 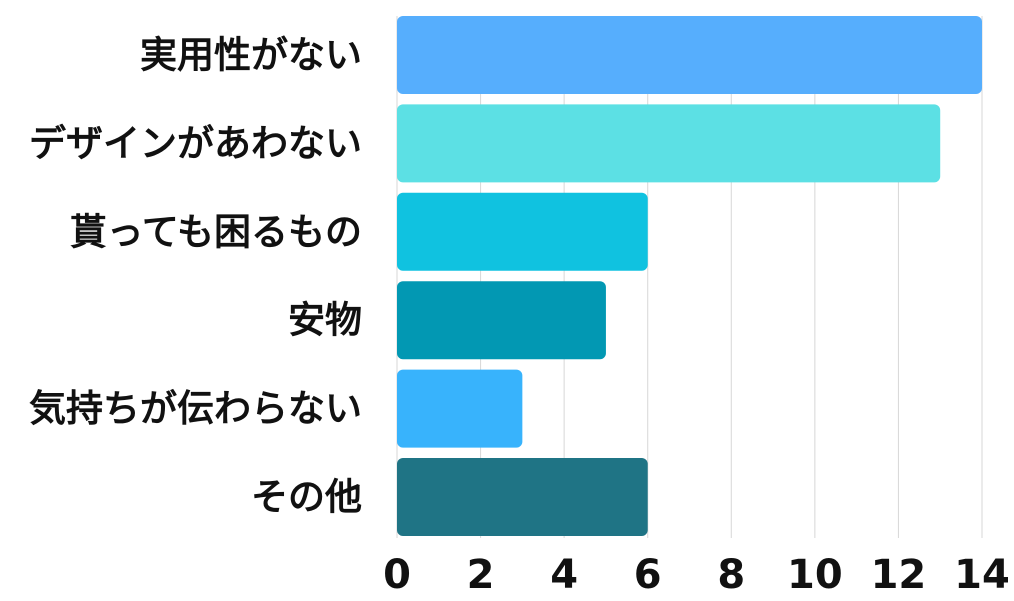 I want to click on x-tick-label-8: 8, so click(x=731, y=575).